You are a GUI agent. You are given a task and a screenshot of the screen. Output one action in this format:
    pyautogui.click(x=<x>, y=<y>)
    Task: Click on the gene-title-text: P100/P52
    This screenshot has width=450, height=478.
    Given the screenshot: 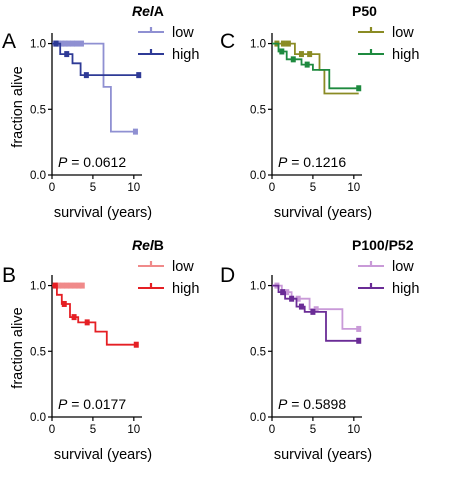 What is the action you would take?
    pyautogui.click(x=383, y=245)
    